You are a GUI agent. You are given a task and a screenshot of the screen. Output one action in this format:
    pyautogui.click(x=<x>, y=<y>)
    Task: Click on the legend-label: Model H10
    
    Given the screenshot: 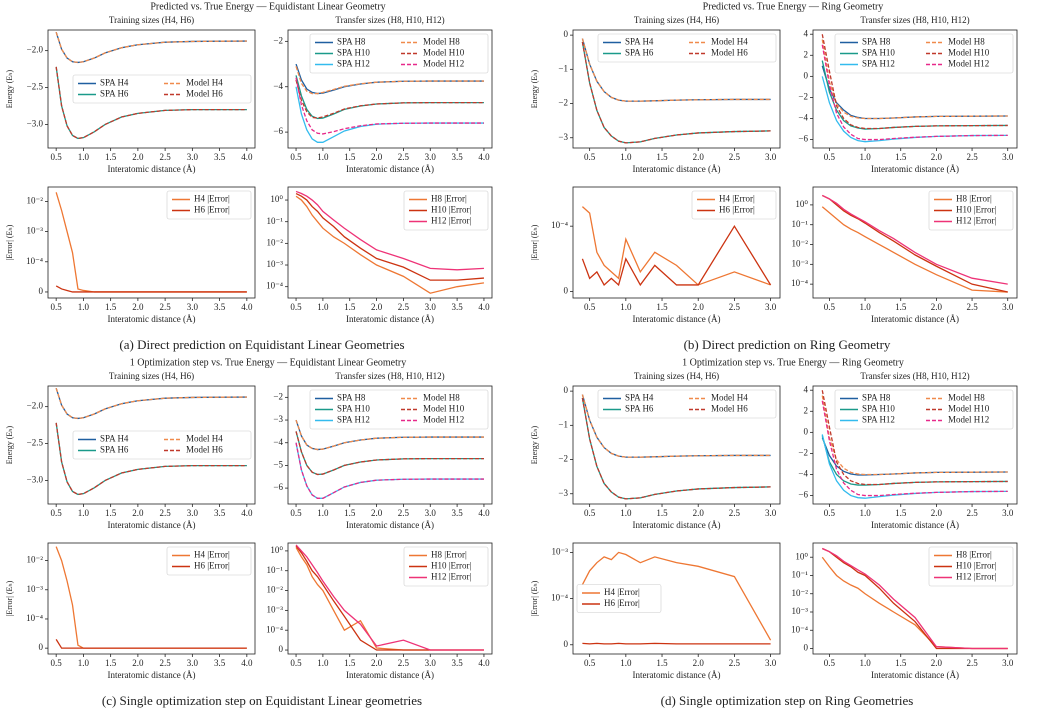 What is the action you would take?
    pyautogui.click(x=444, y=53)
    